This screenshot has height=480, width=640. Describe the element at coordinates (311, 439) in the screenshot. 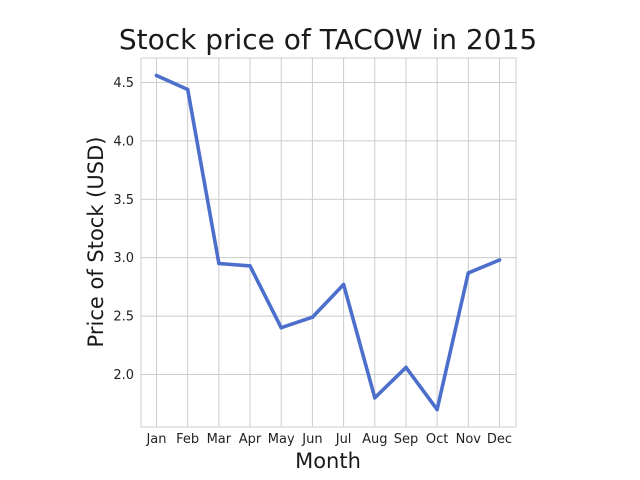

I see `x-tick-label: Jun` at that location.